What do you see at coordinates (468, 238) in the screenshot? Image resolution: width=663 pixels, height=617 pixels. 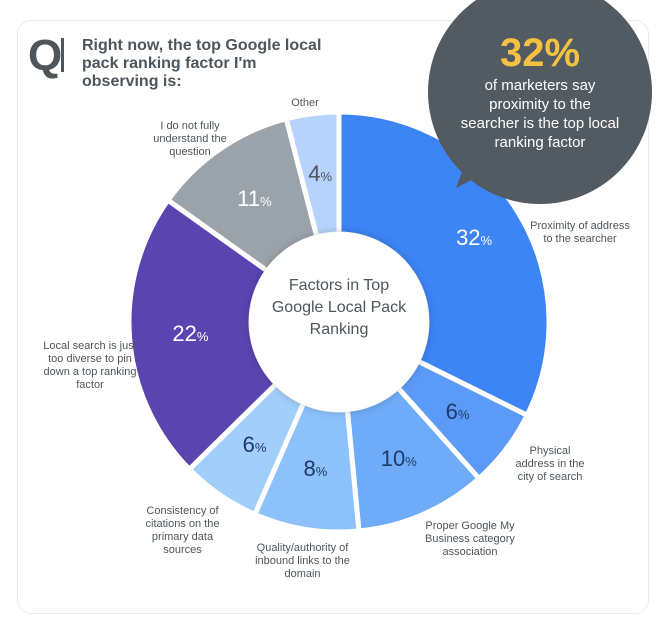 I see `value-number: 32` at bounding box center [468, 238].